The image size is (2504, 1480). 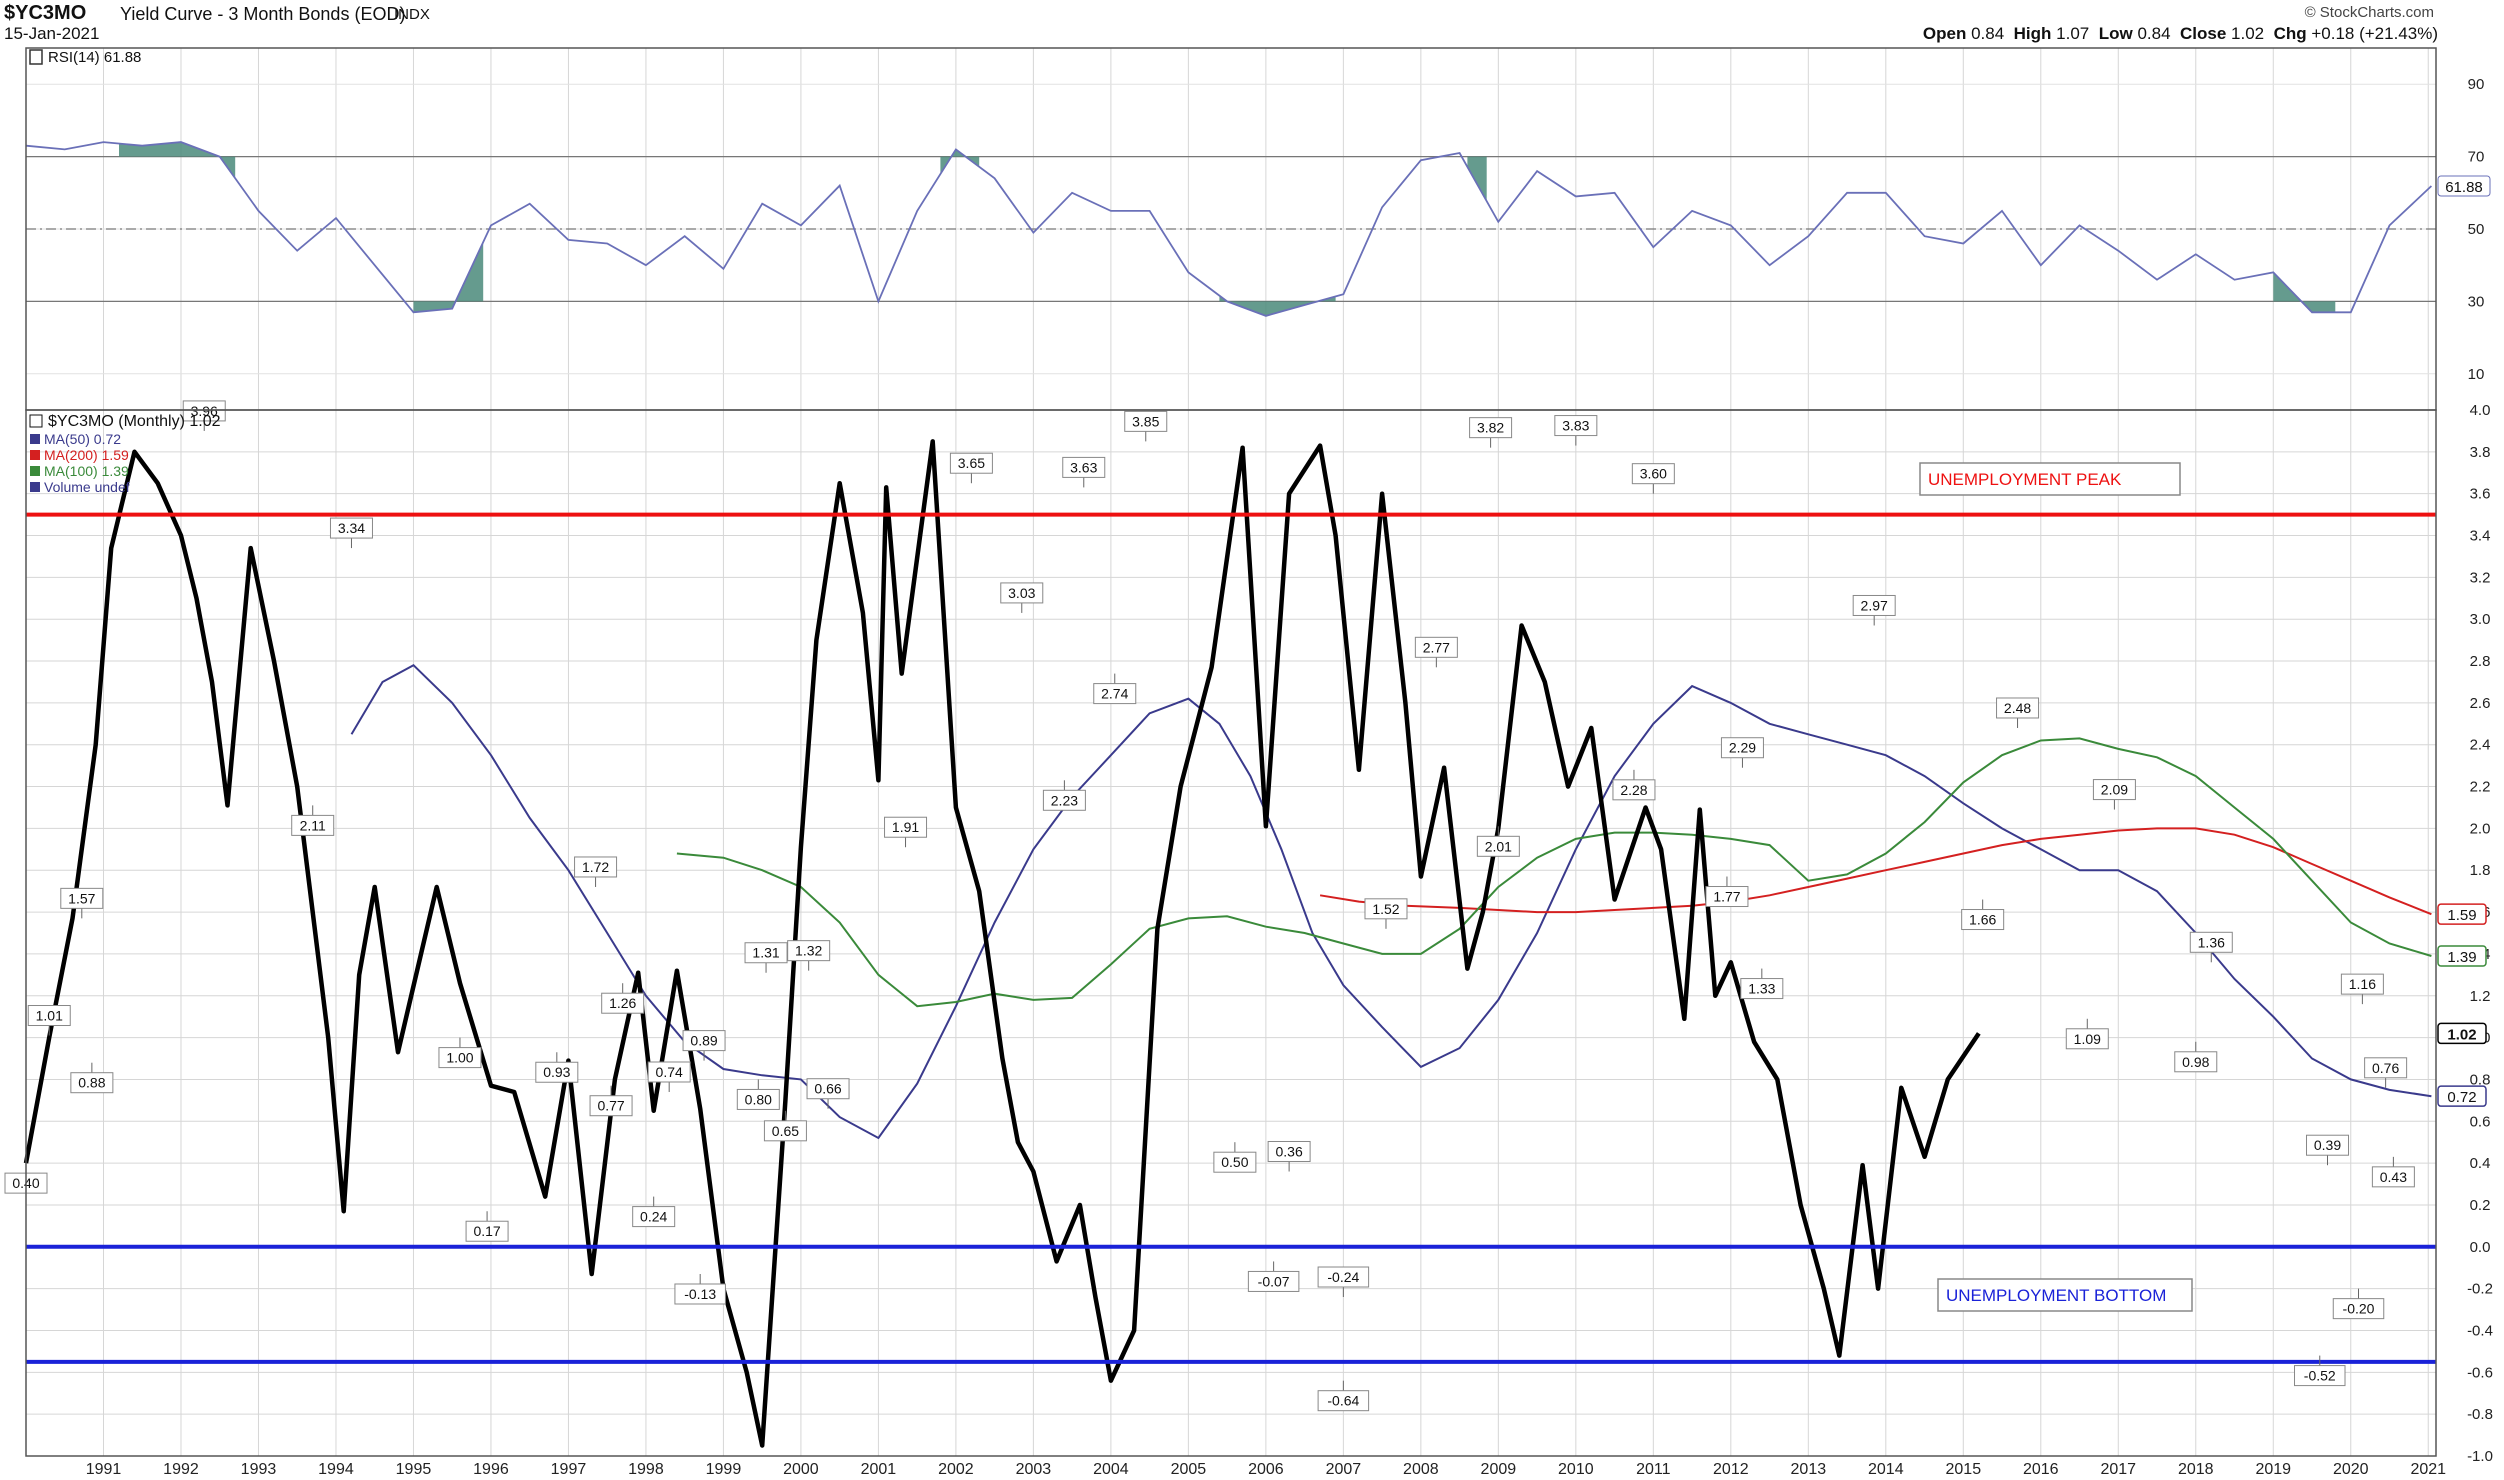 What do you see at coordinates (1064, 800) in the screenshot?
I see `swing-label-text: 2.23` at bounding box center [1064, 800].